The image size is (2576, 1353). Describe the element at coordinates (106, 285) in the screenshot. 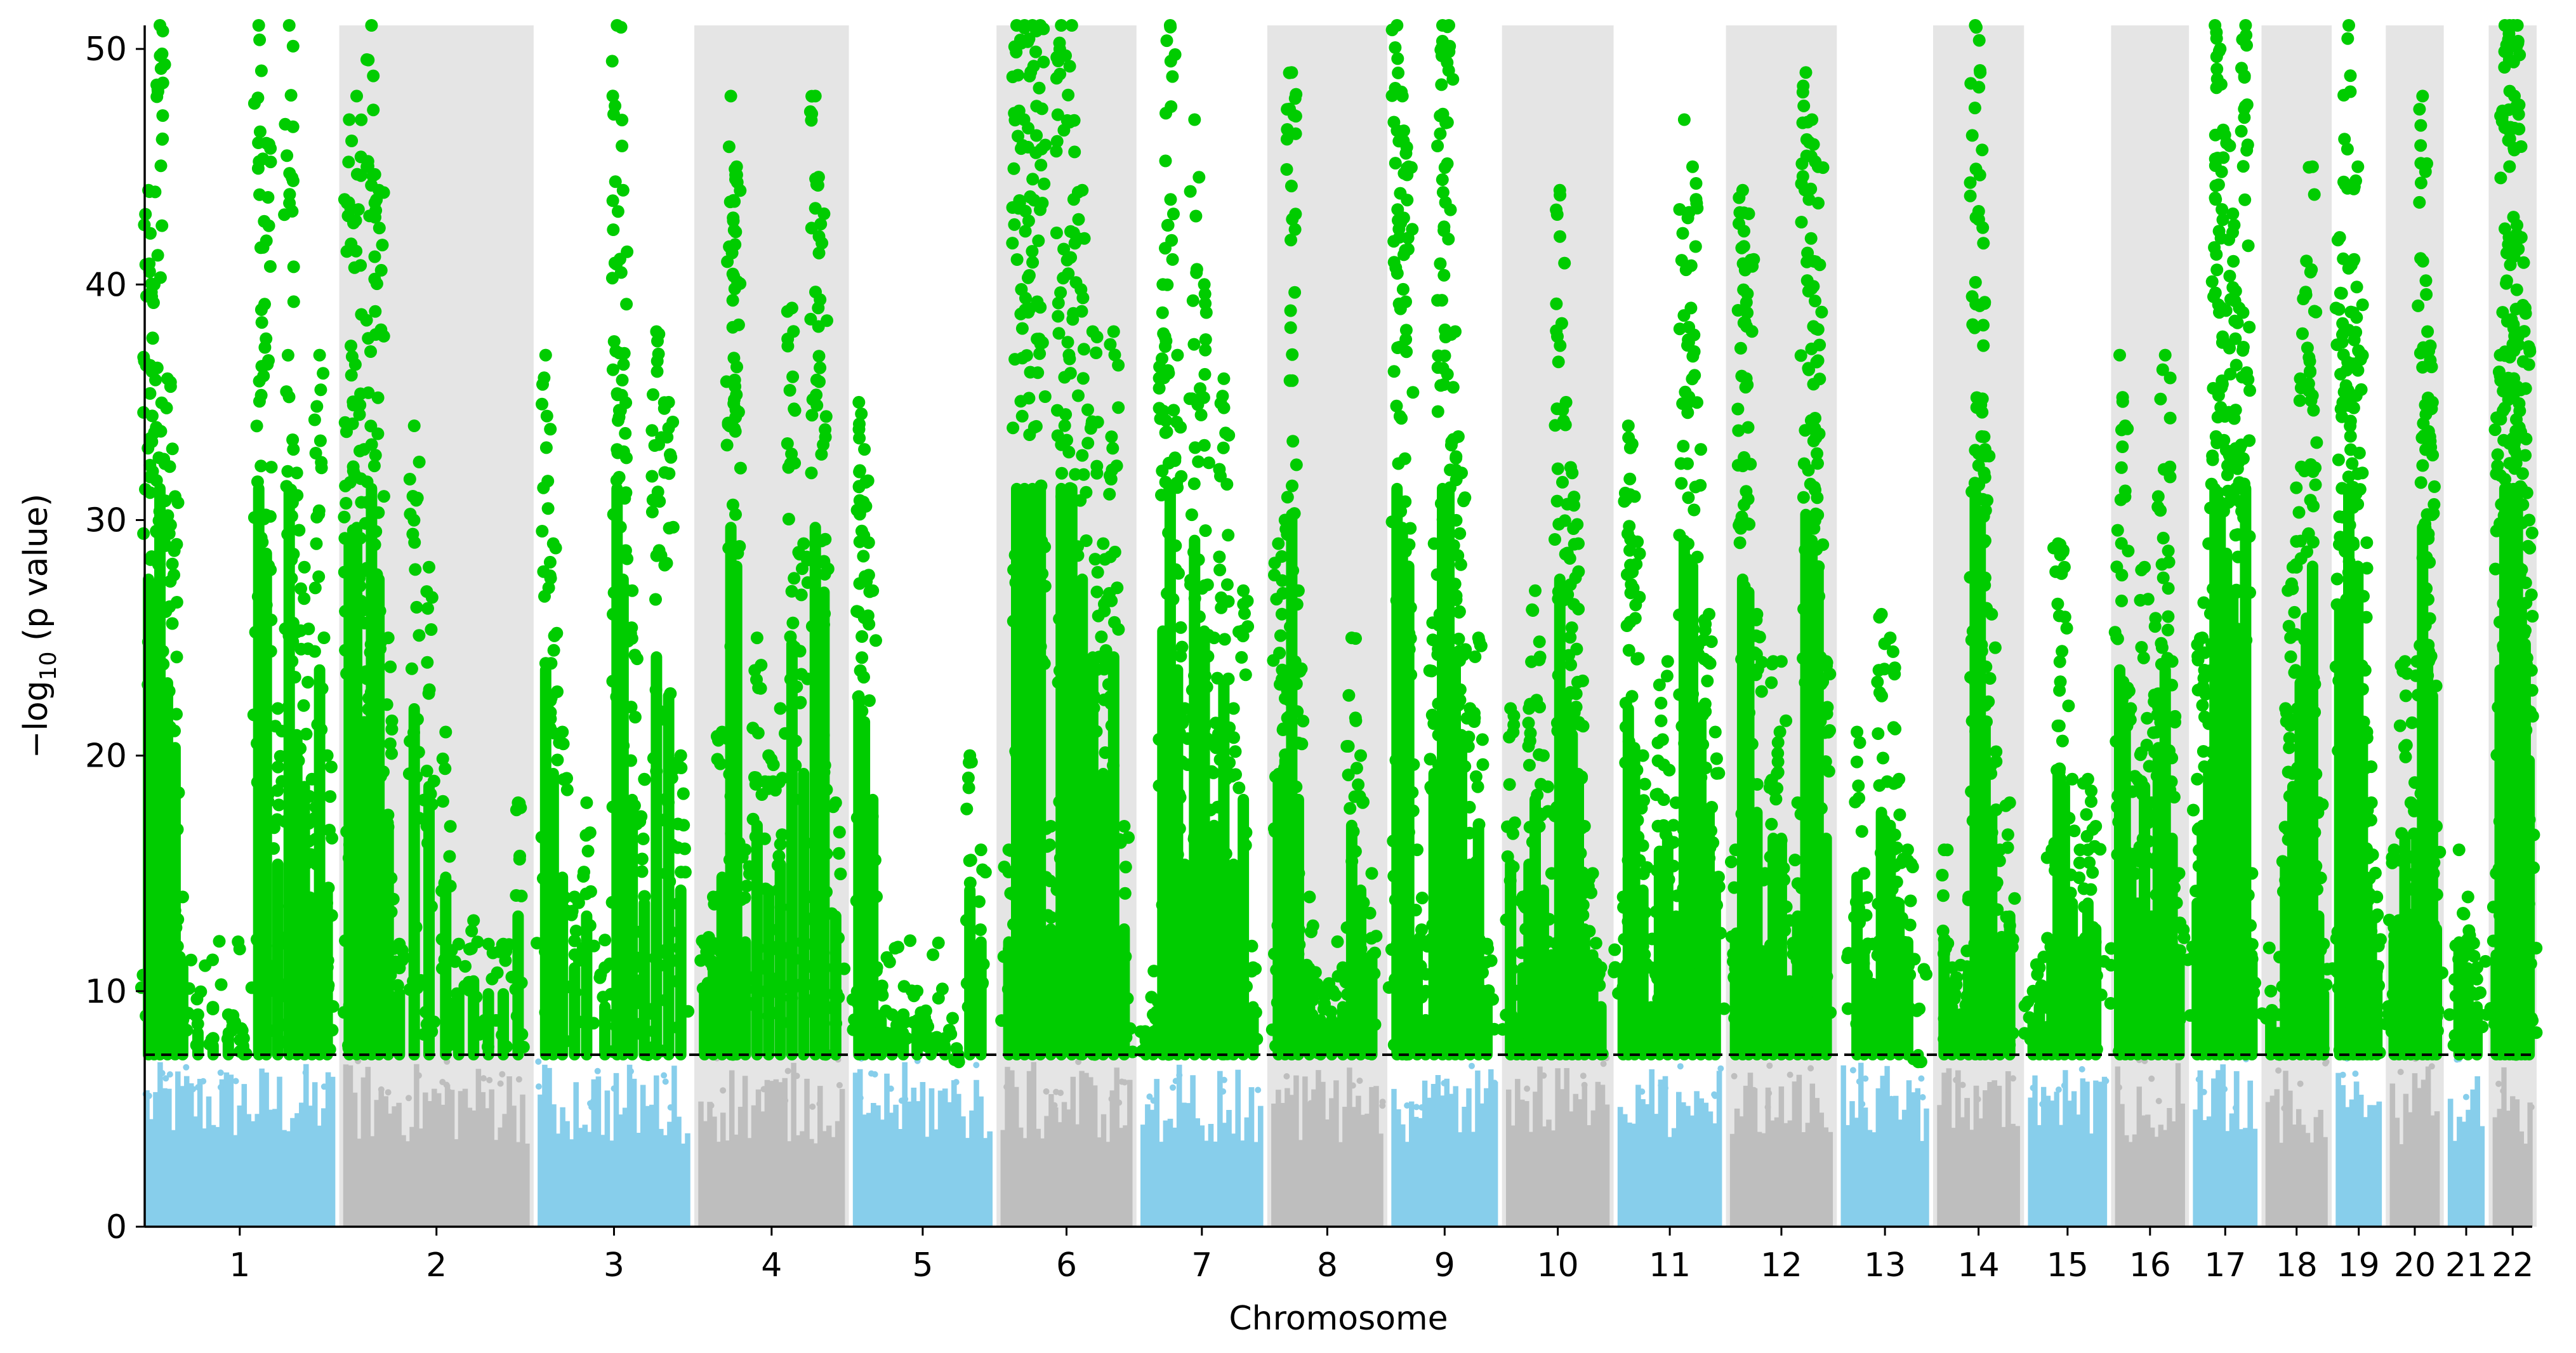

I see `y-tick-label: 40` at that location.